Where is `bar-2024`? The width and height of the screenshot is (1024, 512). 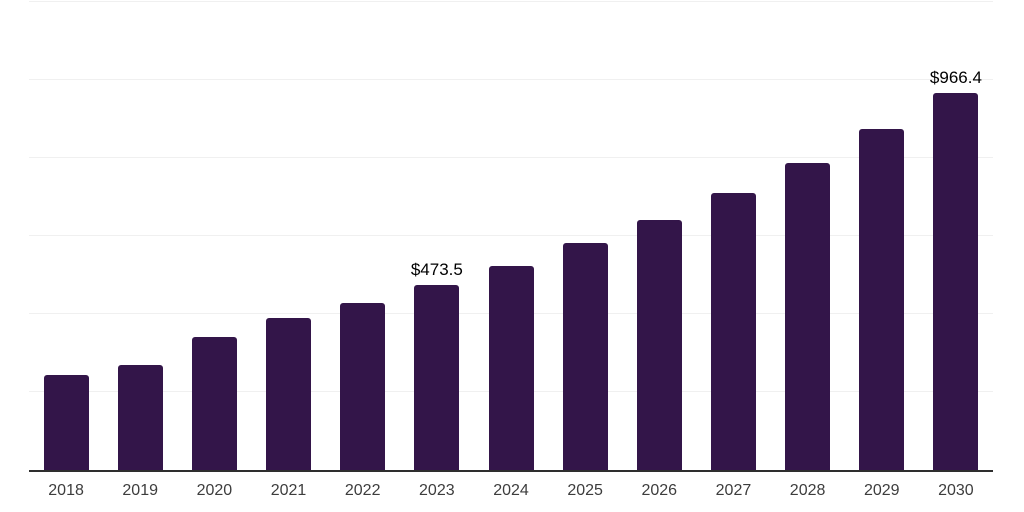
bar-2024 is located at coordinates (511, 368).